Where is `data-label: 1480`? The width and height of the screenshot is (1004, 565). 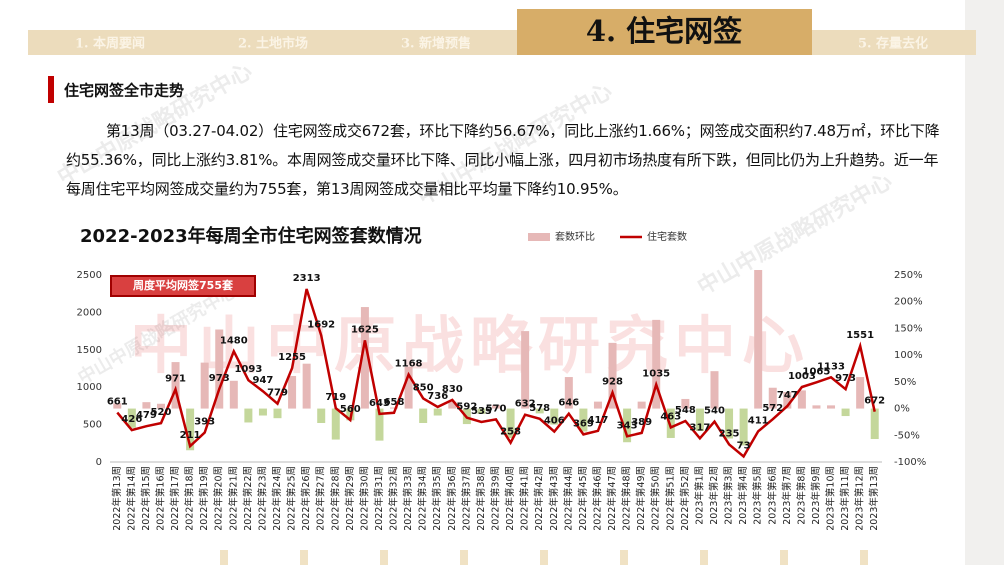 data-label: 1480 is located at coordinates (234, 340).